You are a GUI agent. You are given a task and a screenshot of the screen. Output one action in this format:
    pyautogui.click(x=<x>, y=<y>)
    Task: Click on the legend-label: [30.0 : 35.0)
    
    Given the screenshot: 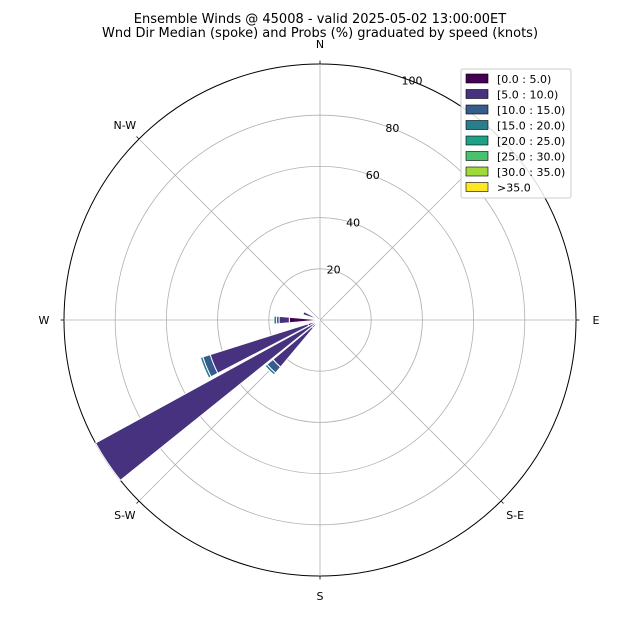 What is the action you would take?
    pyautogui.click(x=531, y=172)
    